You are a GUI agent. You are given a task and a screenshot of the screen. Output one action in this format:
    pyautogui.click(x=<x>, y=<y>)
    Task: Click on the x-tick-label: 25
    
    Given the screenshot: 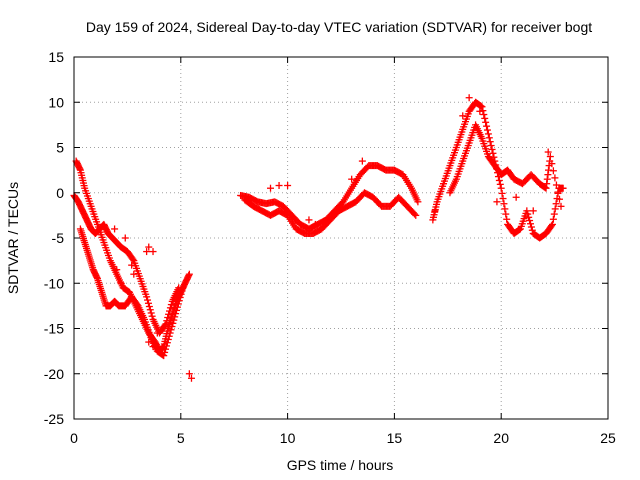 What is the action you would take?
    pyautogui.click(x=608, y=438)
    